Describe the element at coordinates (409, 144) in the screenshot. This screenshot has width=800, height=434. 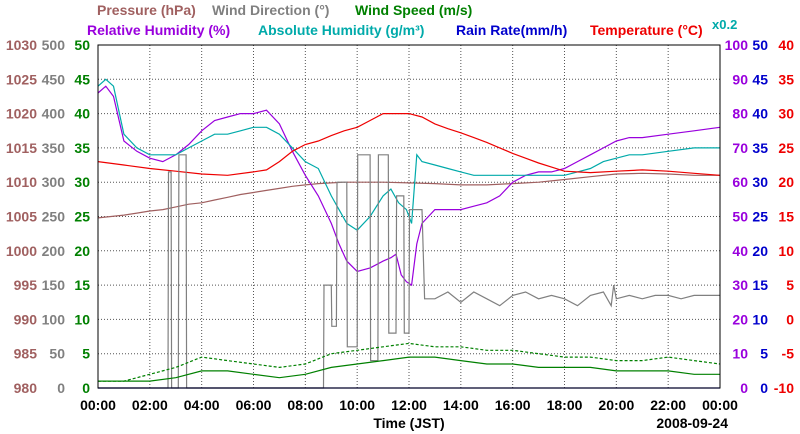
I see `series-temperature-c` at that location.